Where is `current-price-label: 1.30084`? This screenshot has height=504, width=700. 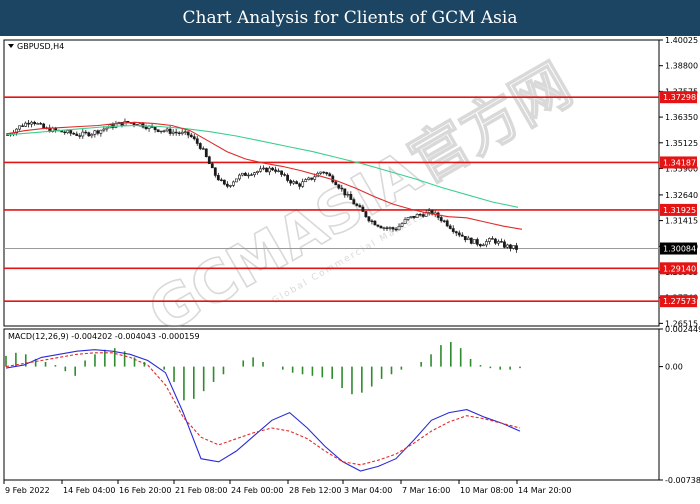
current-price-label: 1.30084 is located at coordinates (679, 249).